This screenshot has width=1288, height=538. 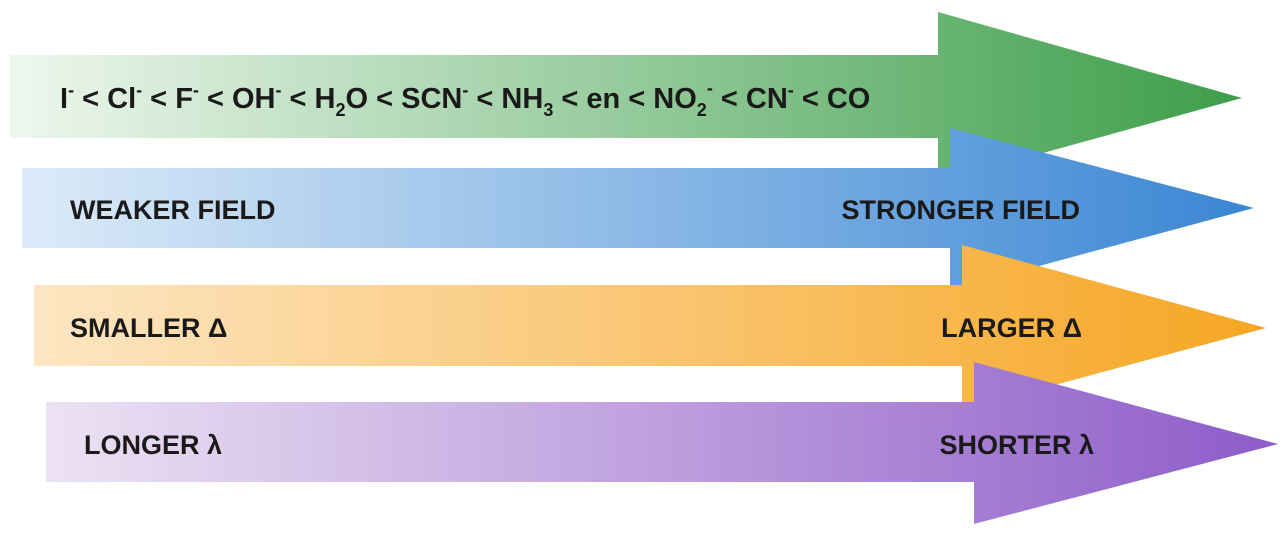 I want to click on series-item-20-base: CO, so click(x=849, y=99).